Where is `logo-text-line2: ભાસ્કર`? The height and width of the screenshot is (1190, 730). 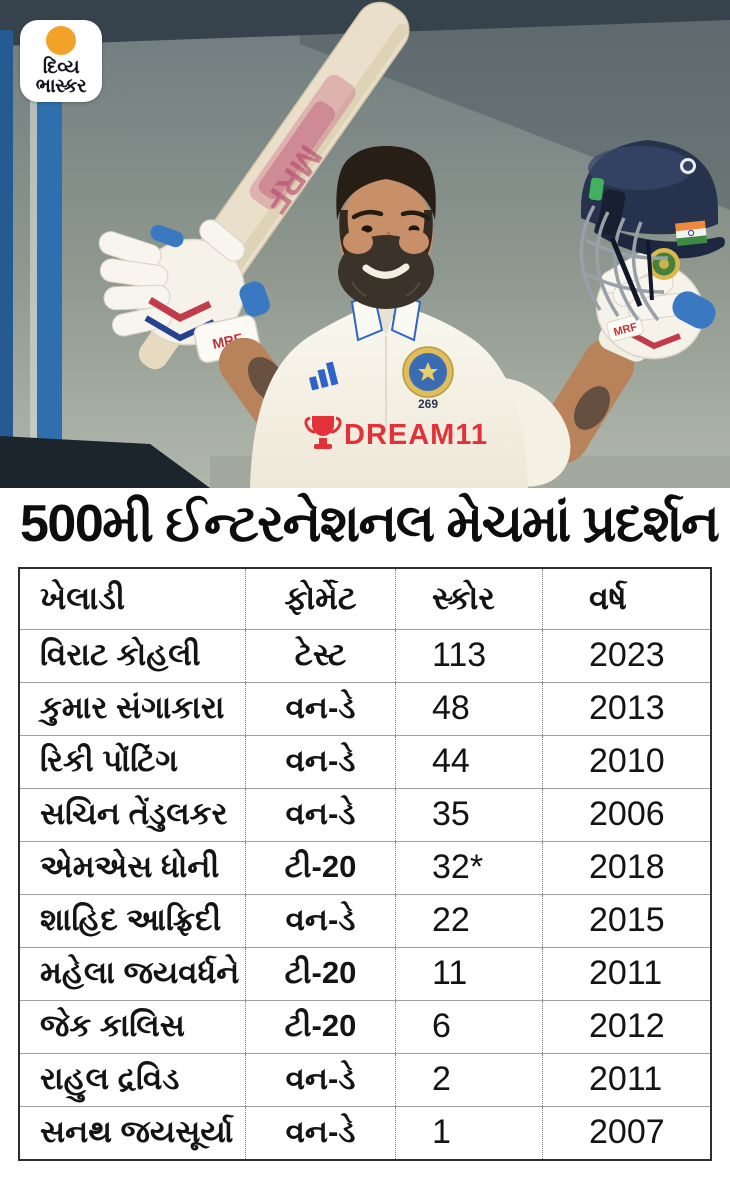 logo-text-line2: ભાસ્કર is located at coordinates (61, 86).